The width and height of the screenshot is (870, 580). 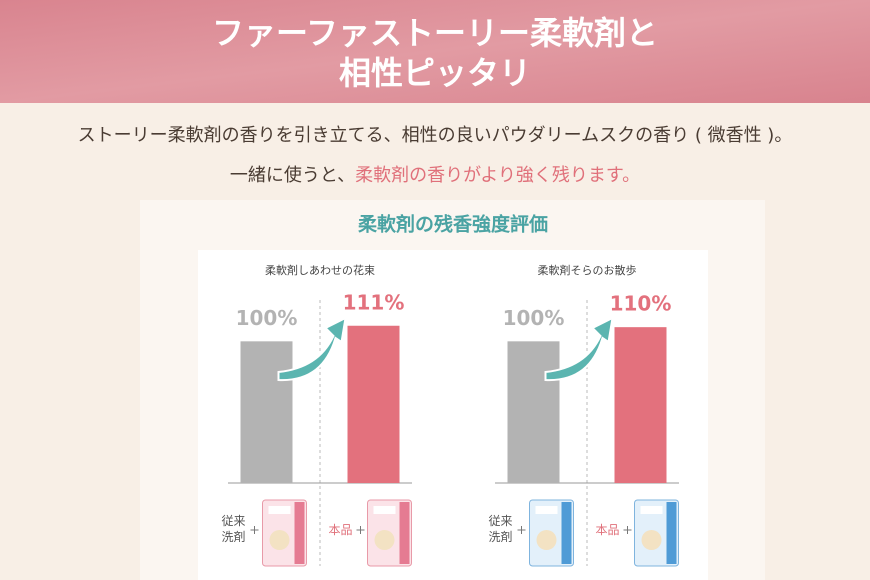 I want to click on header-title: ファーファストーリー柔軟剤と, so click(x=435, y=33).